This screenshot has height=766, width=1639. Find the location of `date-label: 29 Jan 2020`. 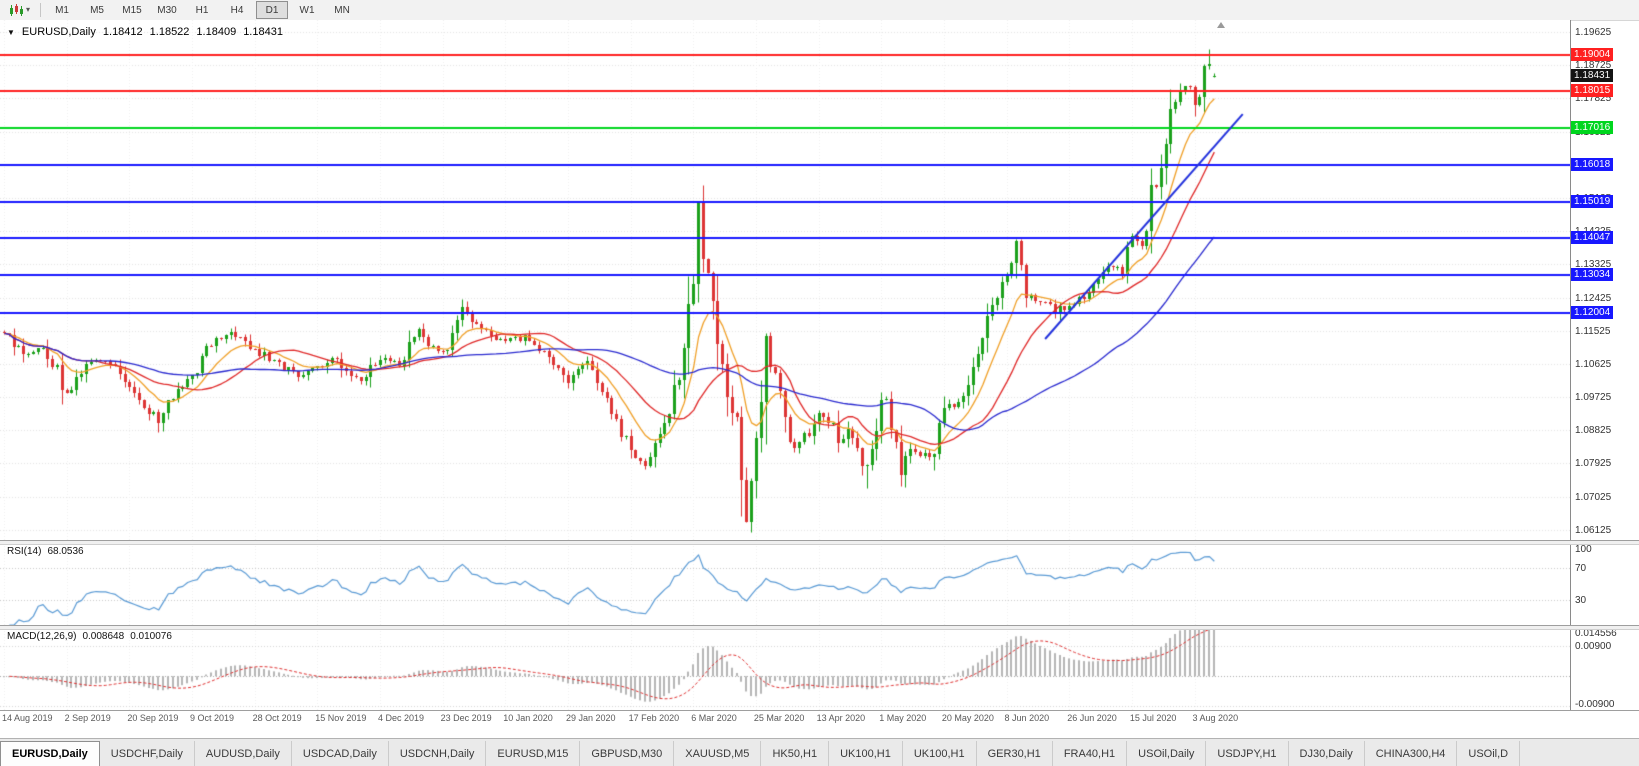

date-label: 29 Jan 2020 is located at coordinates (590, 718).